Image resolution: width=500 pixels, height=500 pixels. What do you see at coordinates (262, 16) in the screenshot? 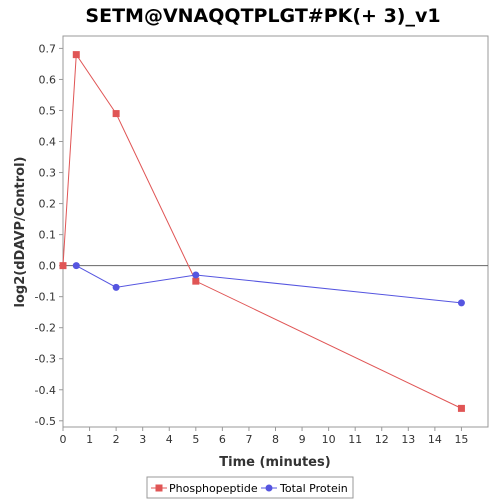
I see `chart-title: SETM@VNAQQTPLGT#PK(+ 3)_v1` at bounding box center [262, 16].